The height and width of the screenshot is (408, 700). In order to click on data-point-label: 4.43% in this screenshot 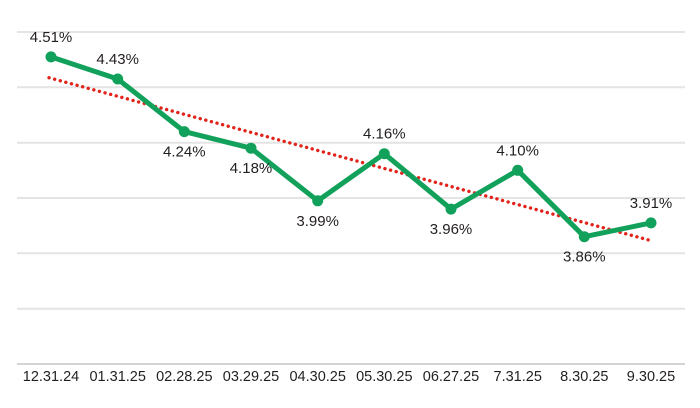, I will do `click(117, 59)`.